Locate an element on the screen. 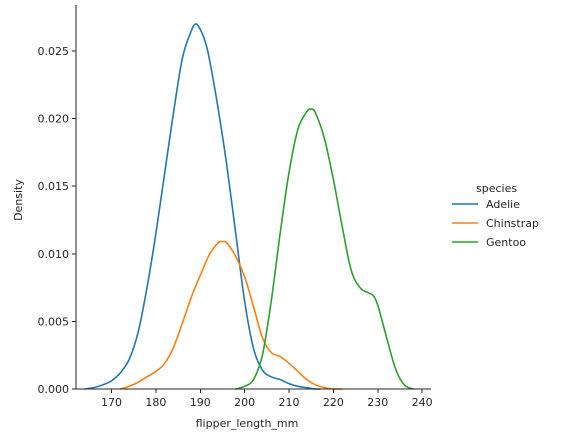 The image size is (561, 440). y-tick-label: 0.025 is located at coordinates (54, 51).